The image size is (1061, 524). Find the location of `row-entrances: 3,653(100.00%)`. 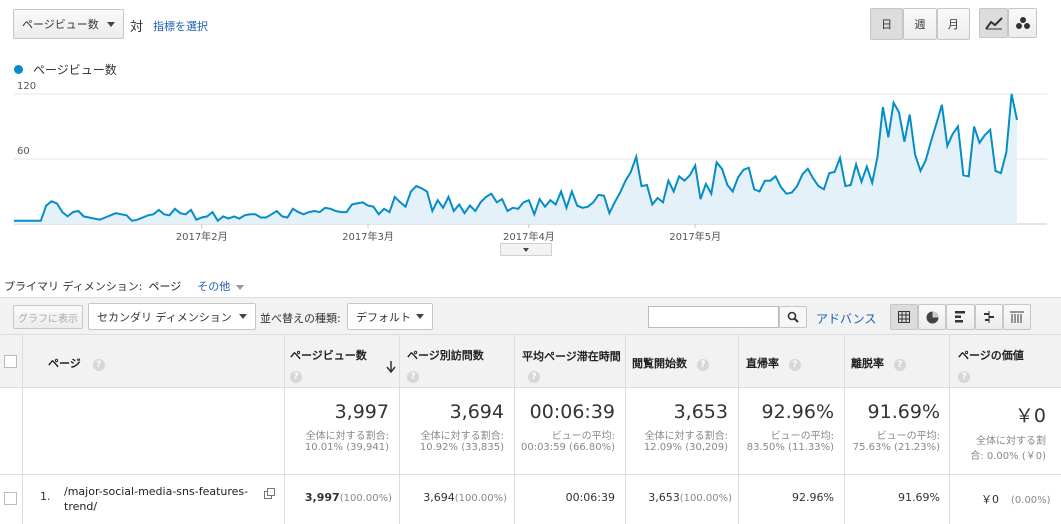

row-entrances: 3,653(100.00%) is located at coordinates (690, 497).